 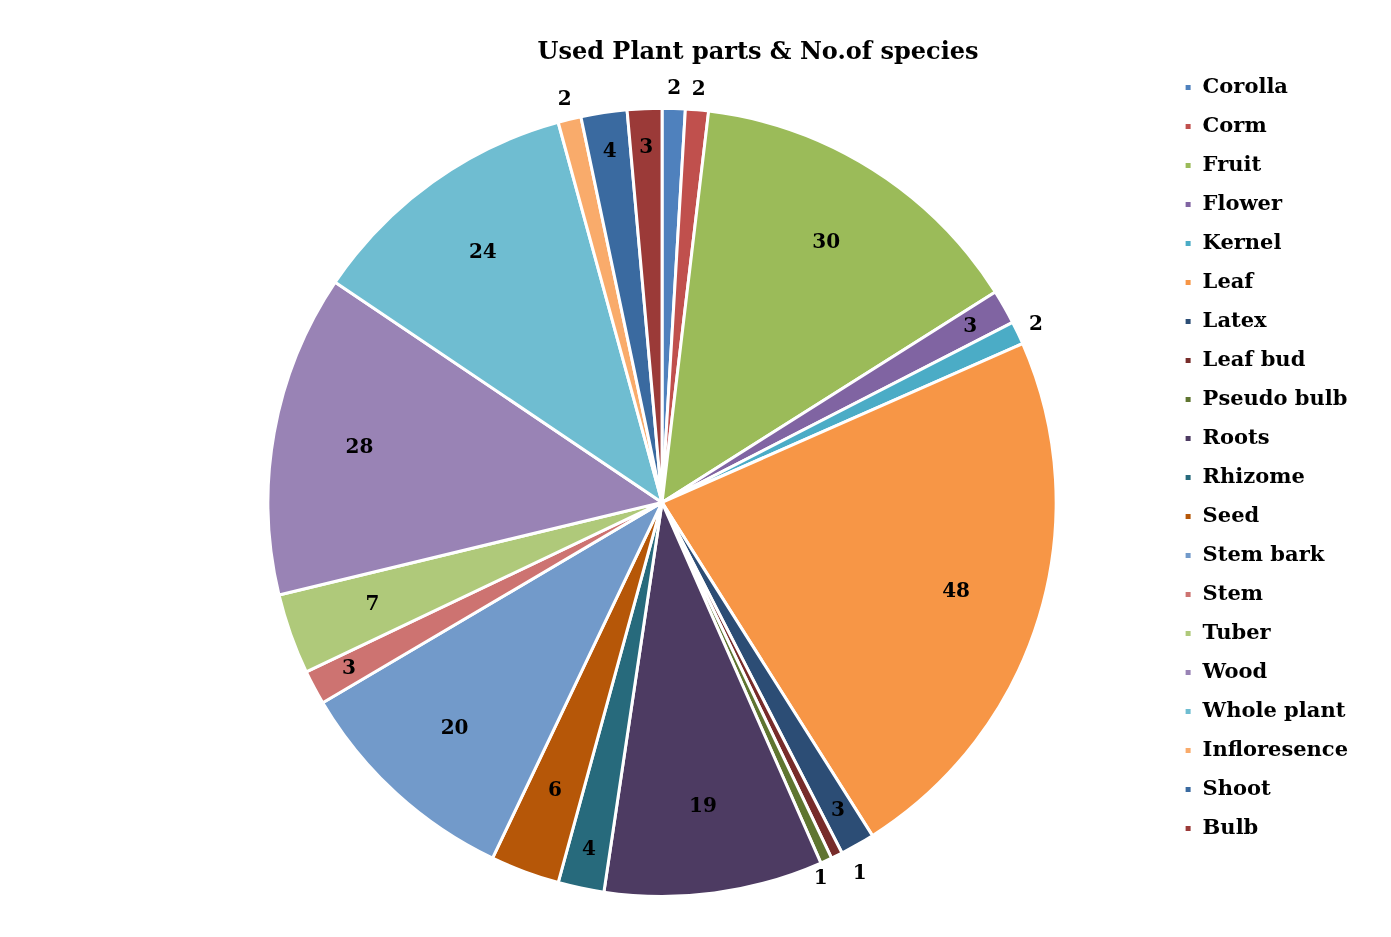 What do you see at coordinates (555, 788) in the screenshot?
I see `data-label: 6` at bounding box center [555, 788].